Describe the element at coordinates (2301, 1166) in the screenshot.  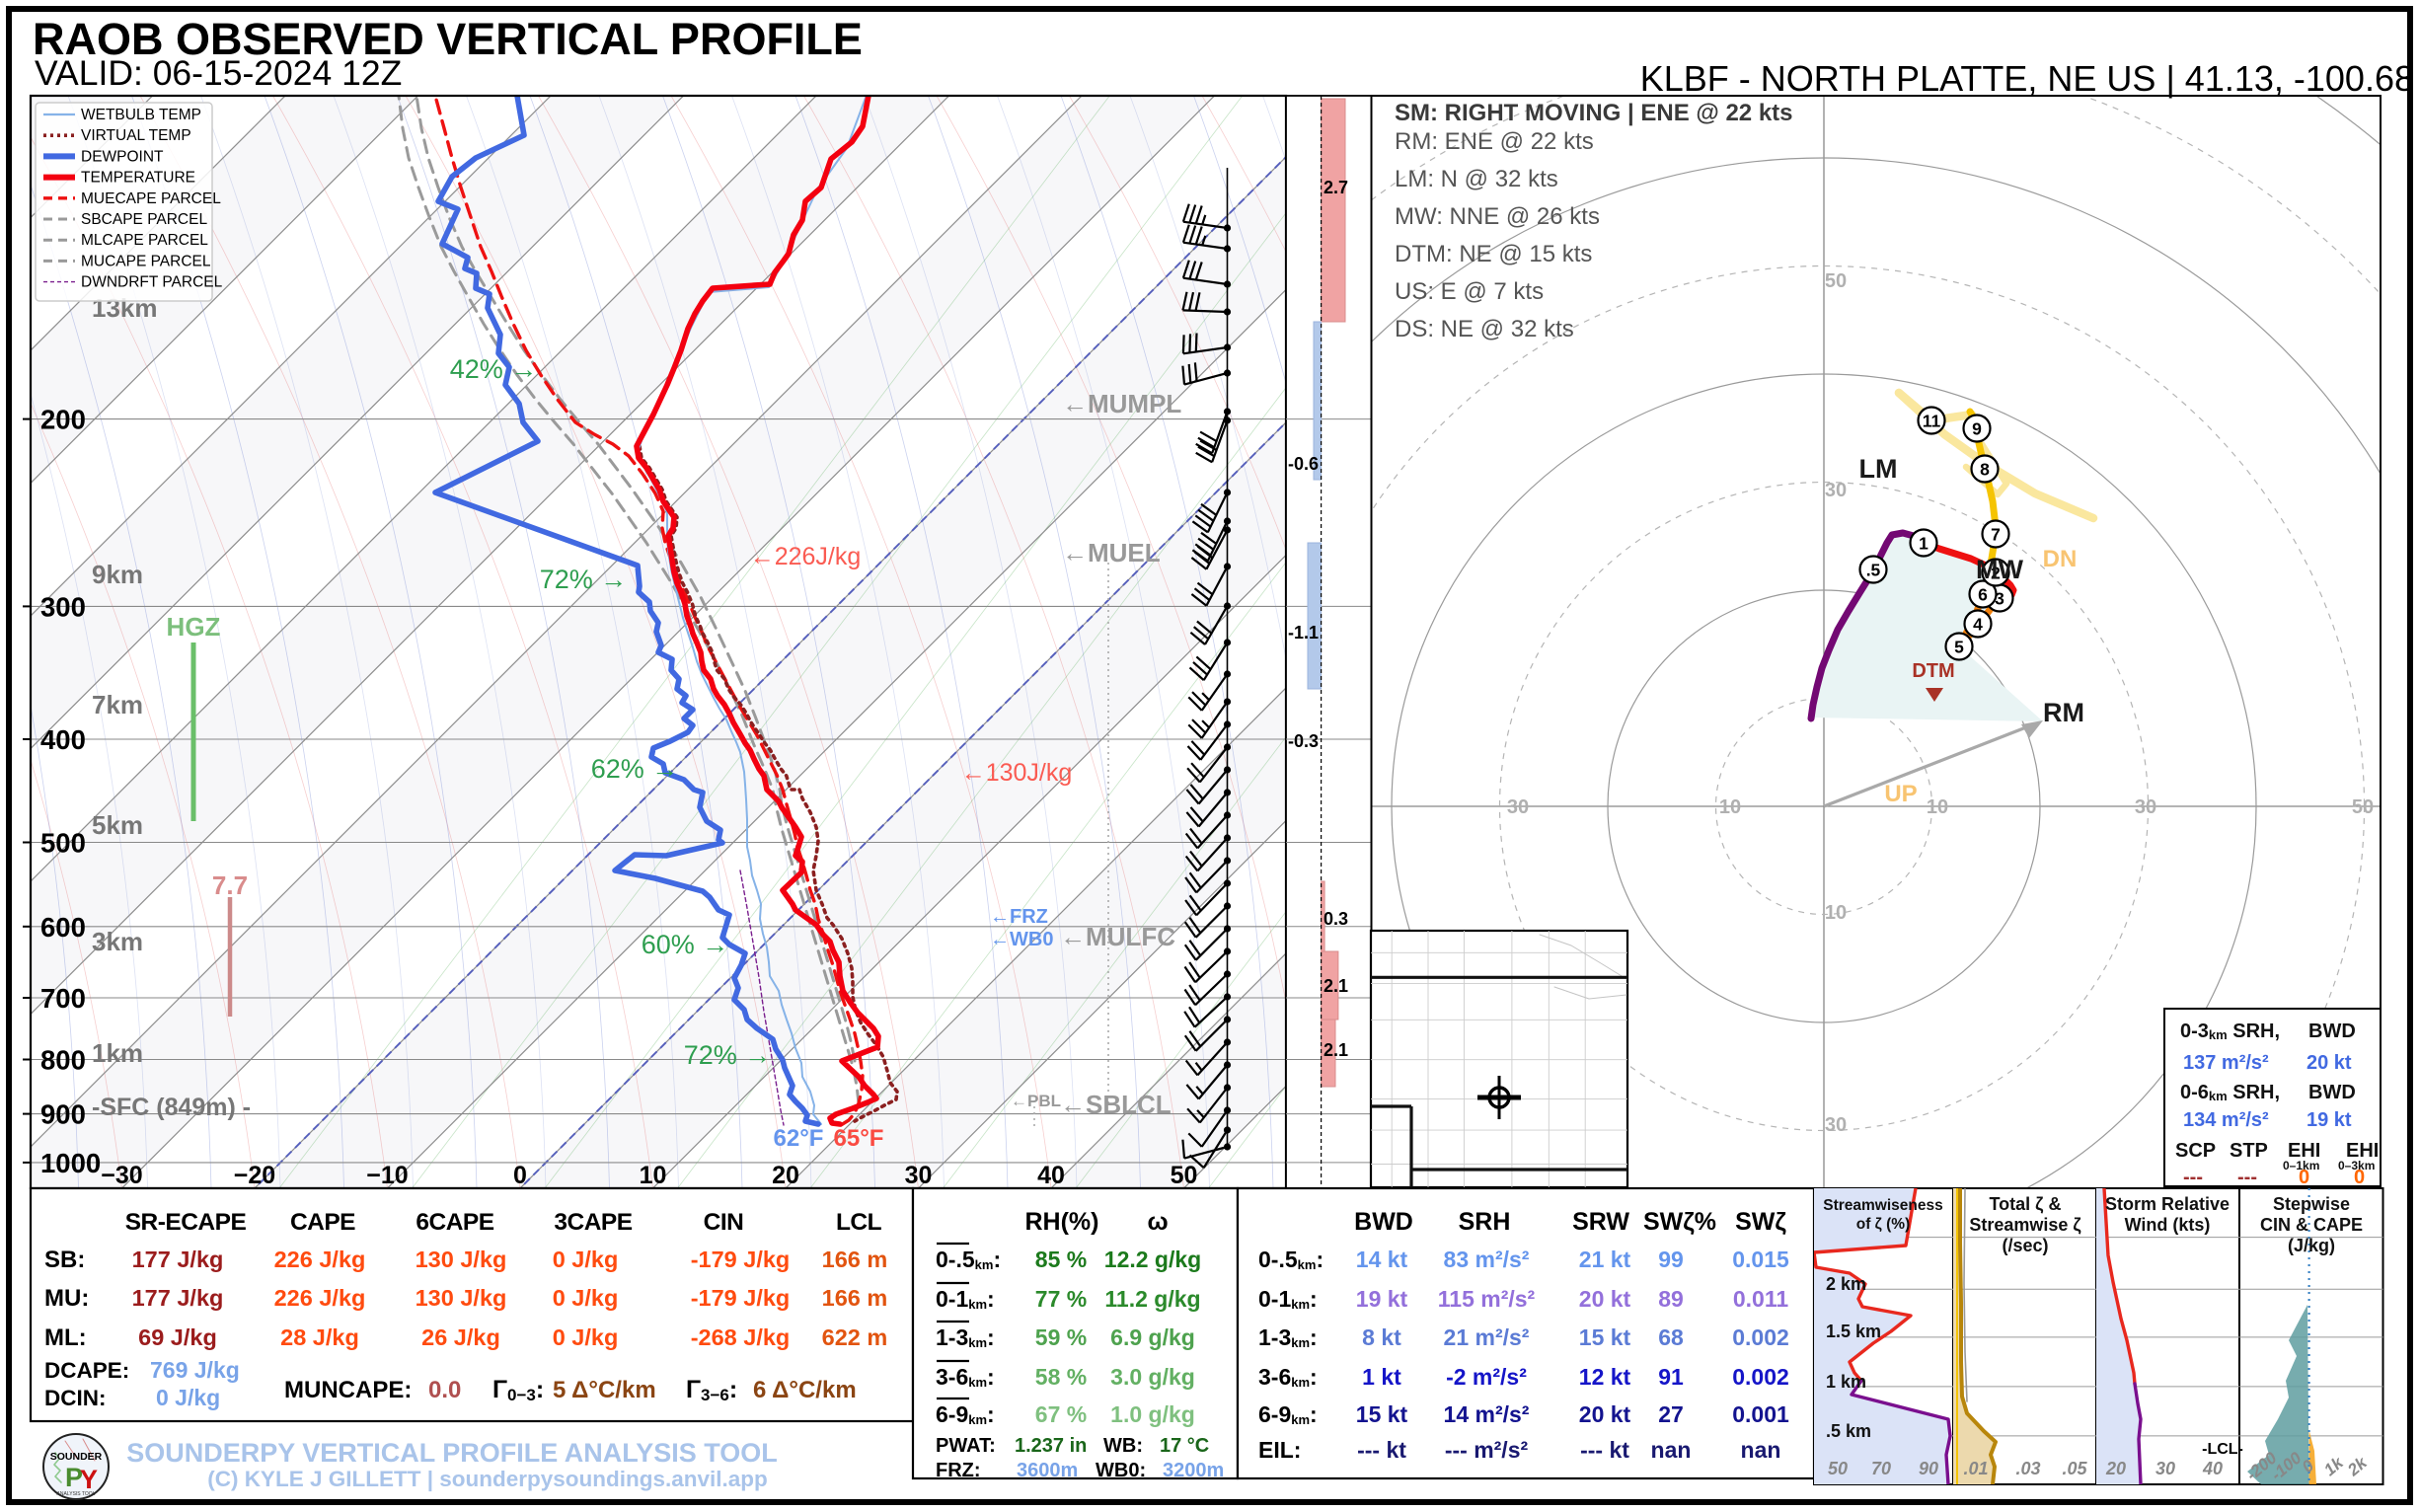
I see `svg-text: 0–1km` at that location.